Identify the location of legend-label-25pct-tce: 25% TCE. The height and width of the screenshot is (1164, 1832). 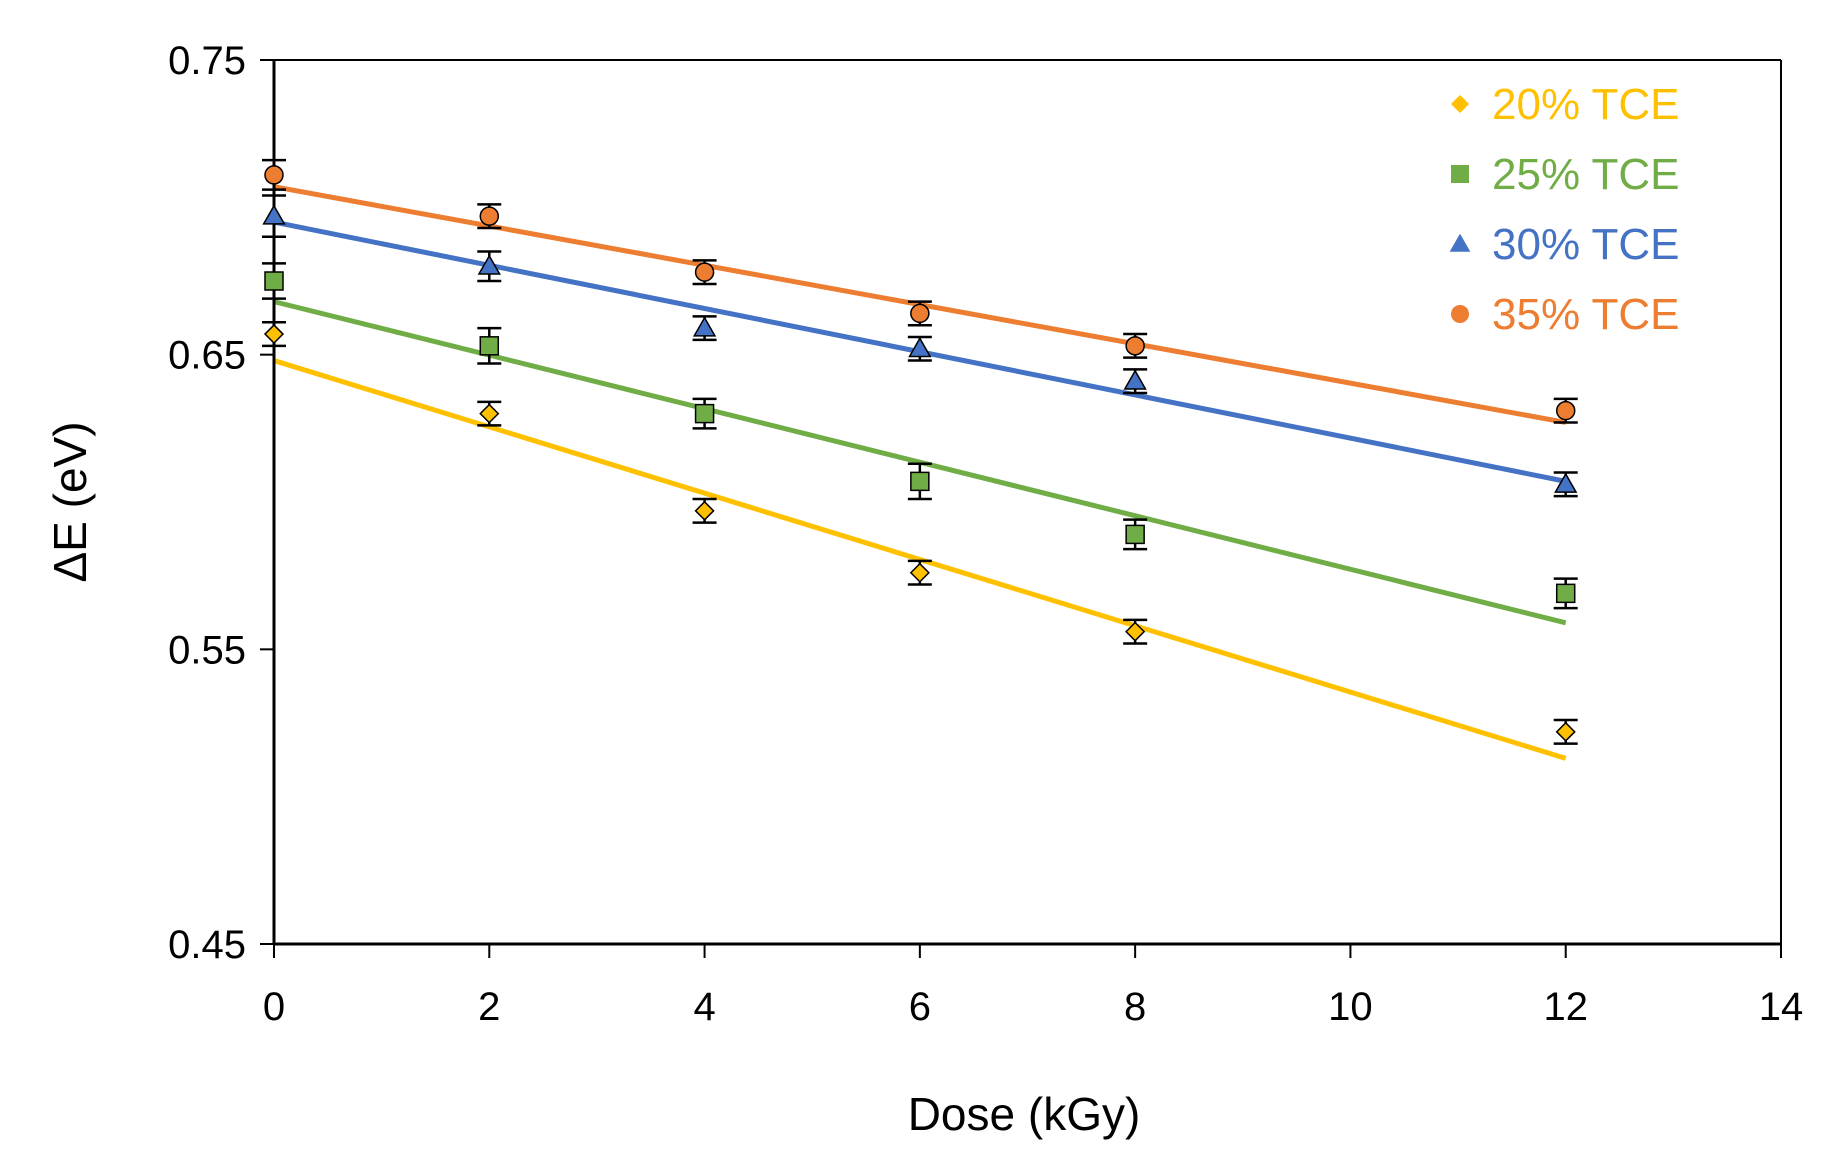
(1586, 174).